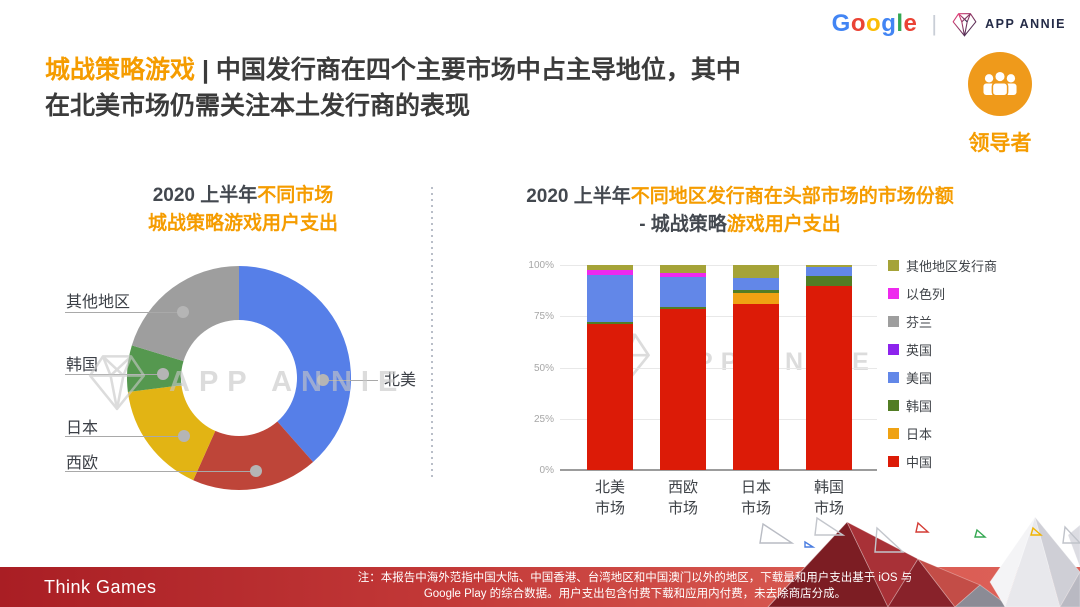 The height and width of the screenshot is (607, 1080). I want to click on footer-brand: Think Games, so click(100, 587).